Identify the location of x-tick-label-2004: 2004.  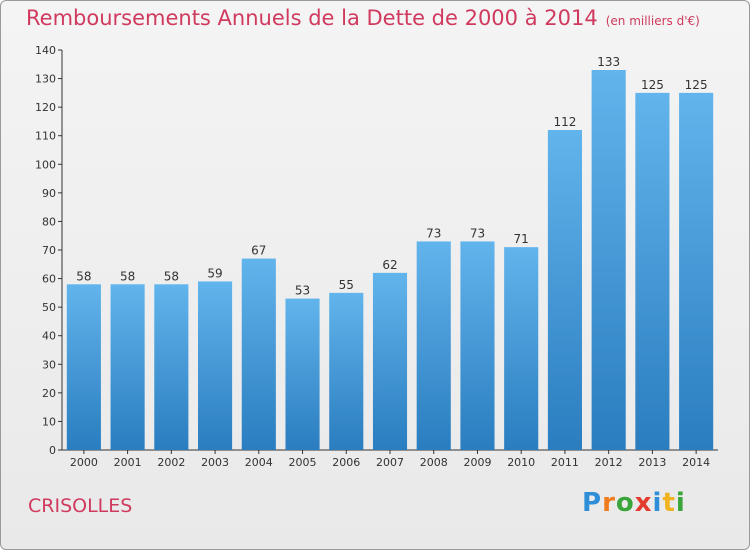
(259, 462).